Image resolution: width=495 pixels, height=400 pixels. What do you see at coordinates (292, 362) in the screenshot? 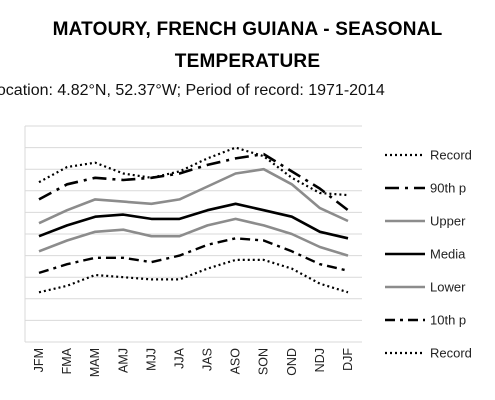
I see `x-tick-label: OND` at bounding box center [292, 362].